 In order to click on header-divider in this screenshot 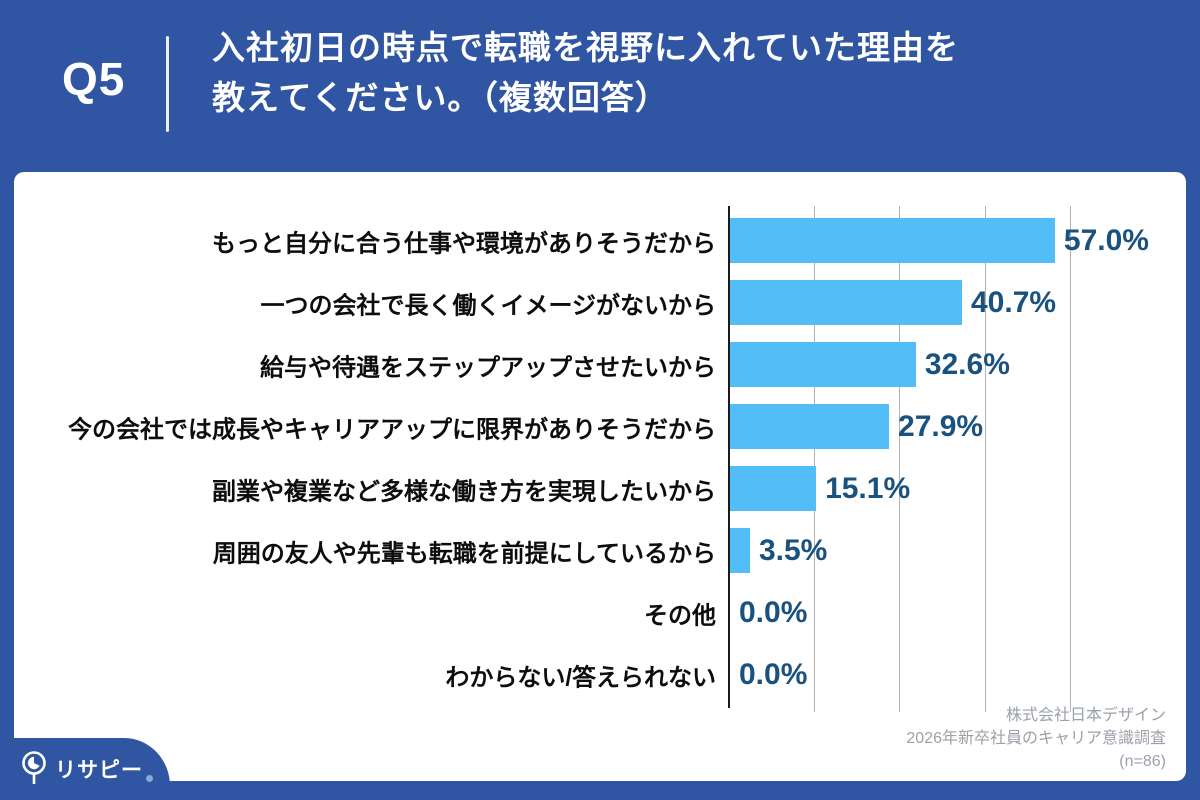, I will do `click(167, 84)`.